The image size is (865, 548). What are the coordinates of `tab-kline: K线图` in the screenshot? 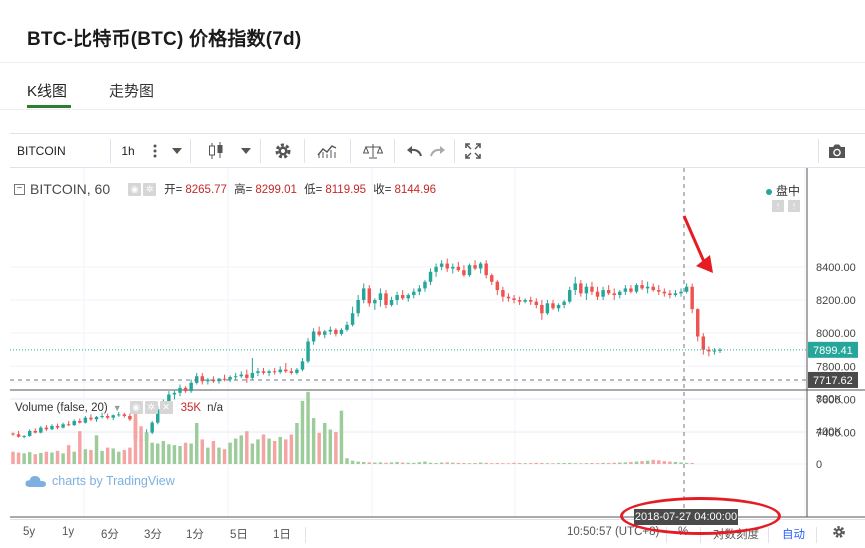 It's located at (47, 91).